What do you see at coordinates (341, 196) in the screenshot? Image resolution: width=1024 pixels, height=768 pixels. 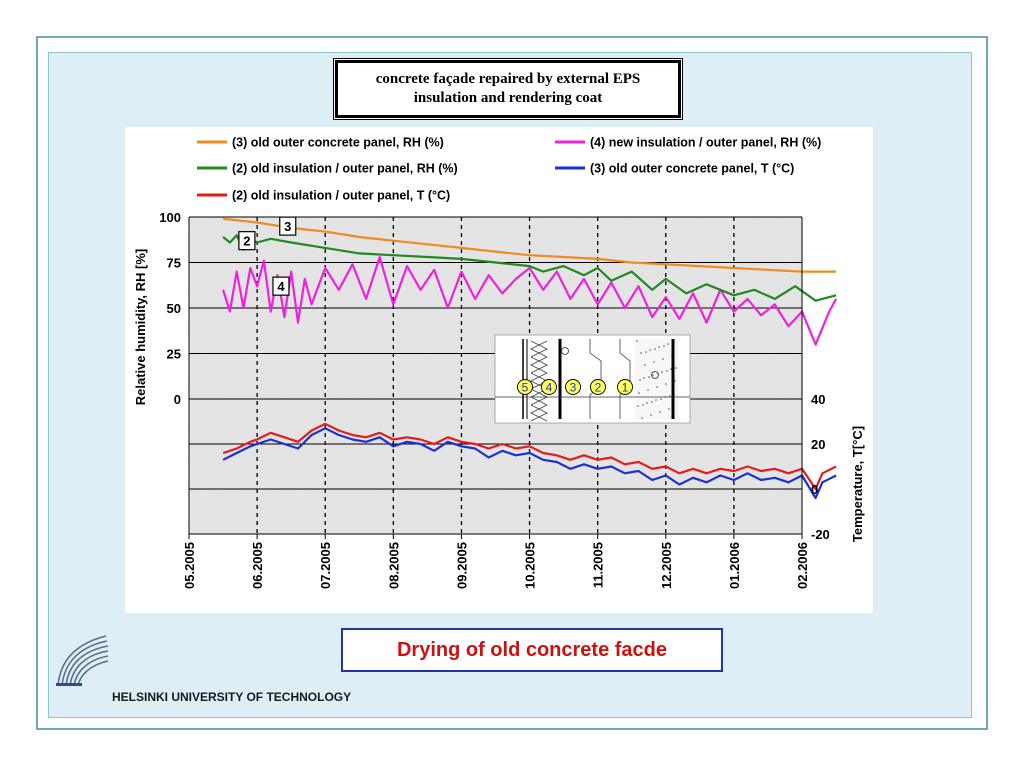 I see `legend-label-4: (2) old insulation / outer panel, T (°C)` at bounding box center [341, 196].